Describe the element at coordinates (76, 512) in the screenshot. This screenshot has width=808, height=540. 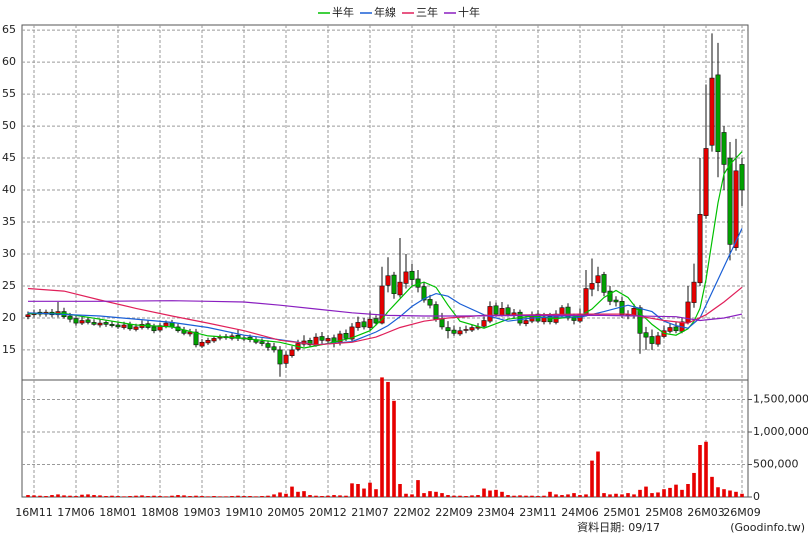
I see `x-tick-label: 17M06` at that location.